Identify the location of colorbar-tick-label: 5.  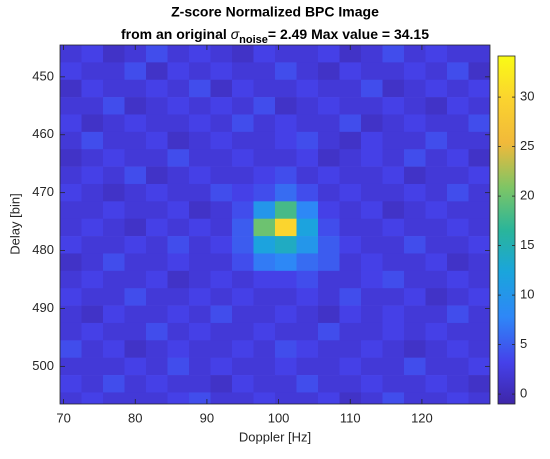
(523, 343).